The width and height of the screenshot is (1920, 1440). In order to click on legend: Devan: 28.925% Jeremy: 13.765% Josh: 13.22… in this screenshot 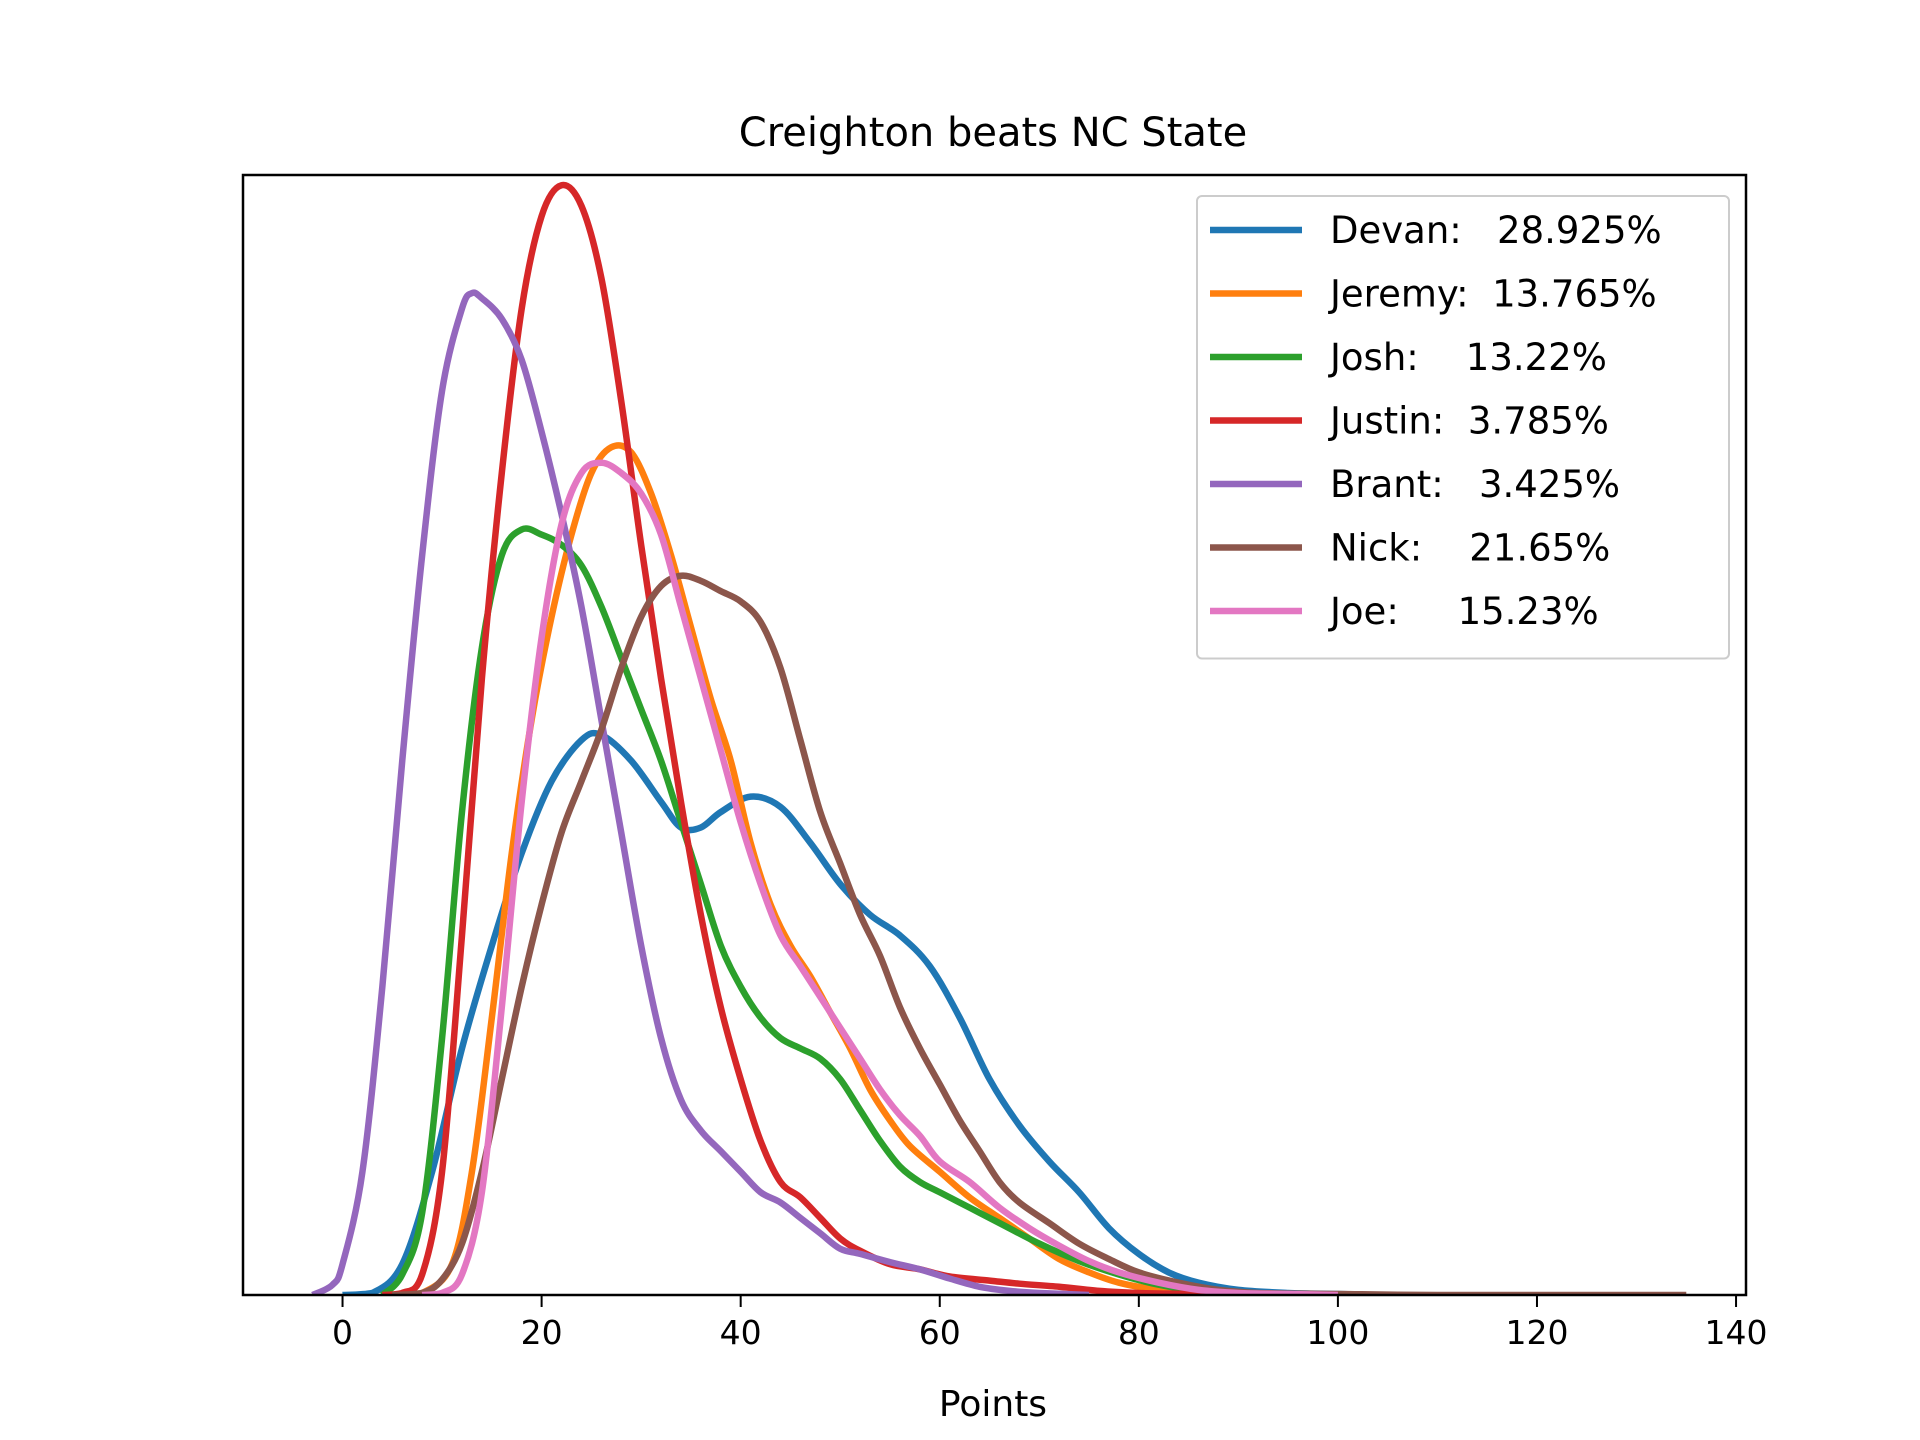, I will do `click(1463, 427)`.